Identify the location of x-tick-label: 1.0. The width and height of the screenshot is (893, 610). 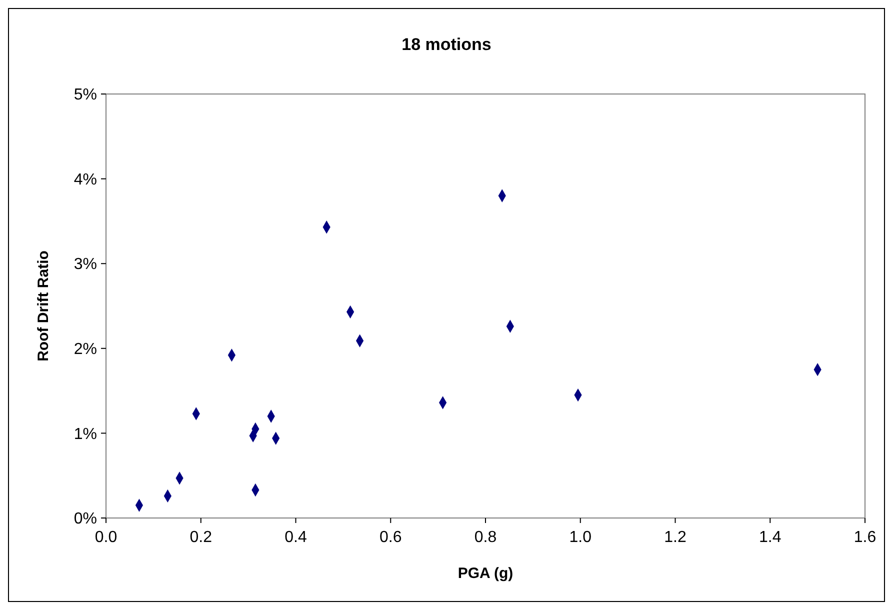
(580, 537).